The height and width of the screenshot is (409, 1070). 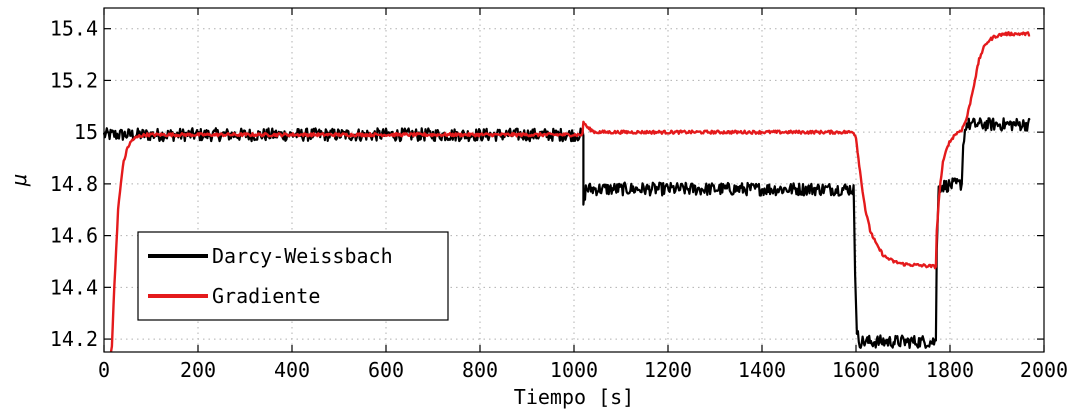 I want to click on y-axis-tick-labels: 14.2 14.4 14.6 14.8 15 15.2 15.4, so click(x=74, y=184).